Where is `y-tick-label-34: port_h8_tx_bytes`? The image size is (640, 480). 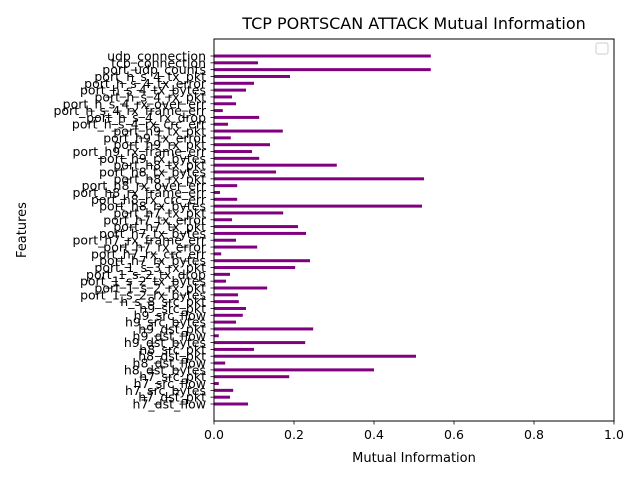 y-tick-label-34: port_h8_tx_bytes is located at coordinates (152, 172).